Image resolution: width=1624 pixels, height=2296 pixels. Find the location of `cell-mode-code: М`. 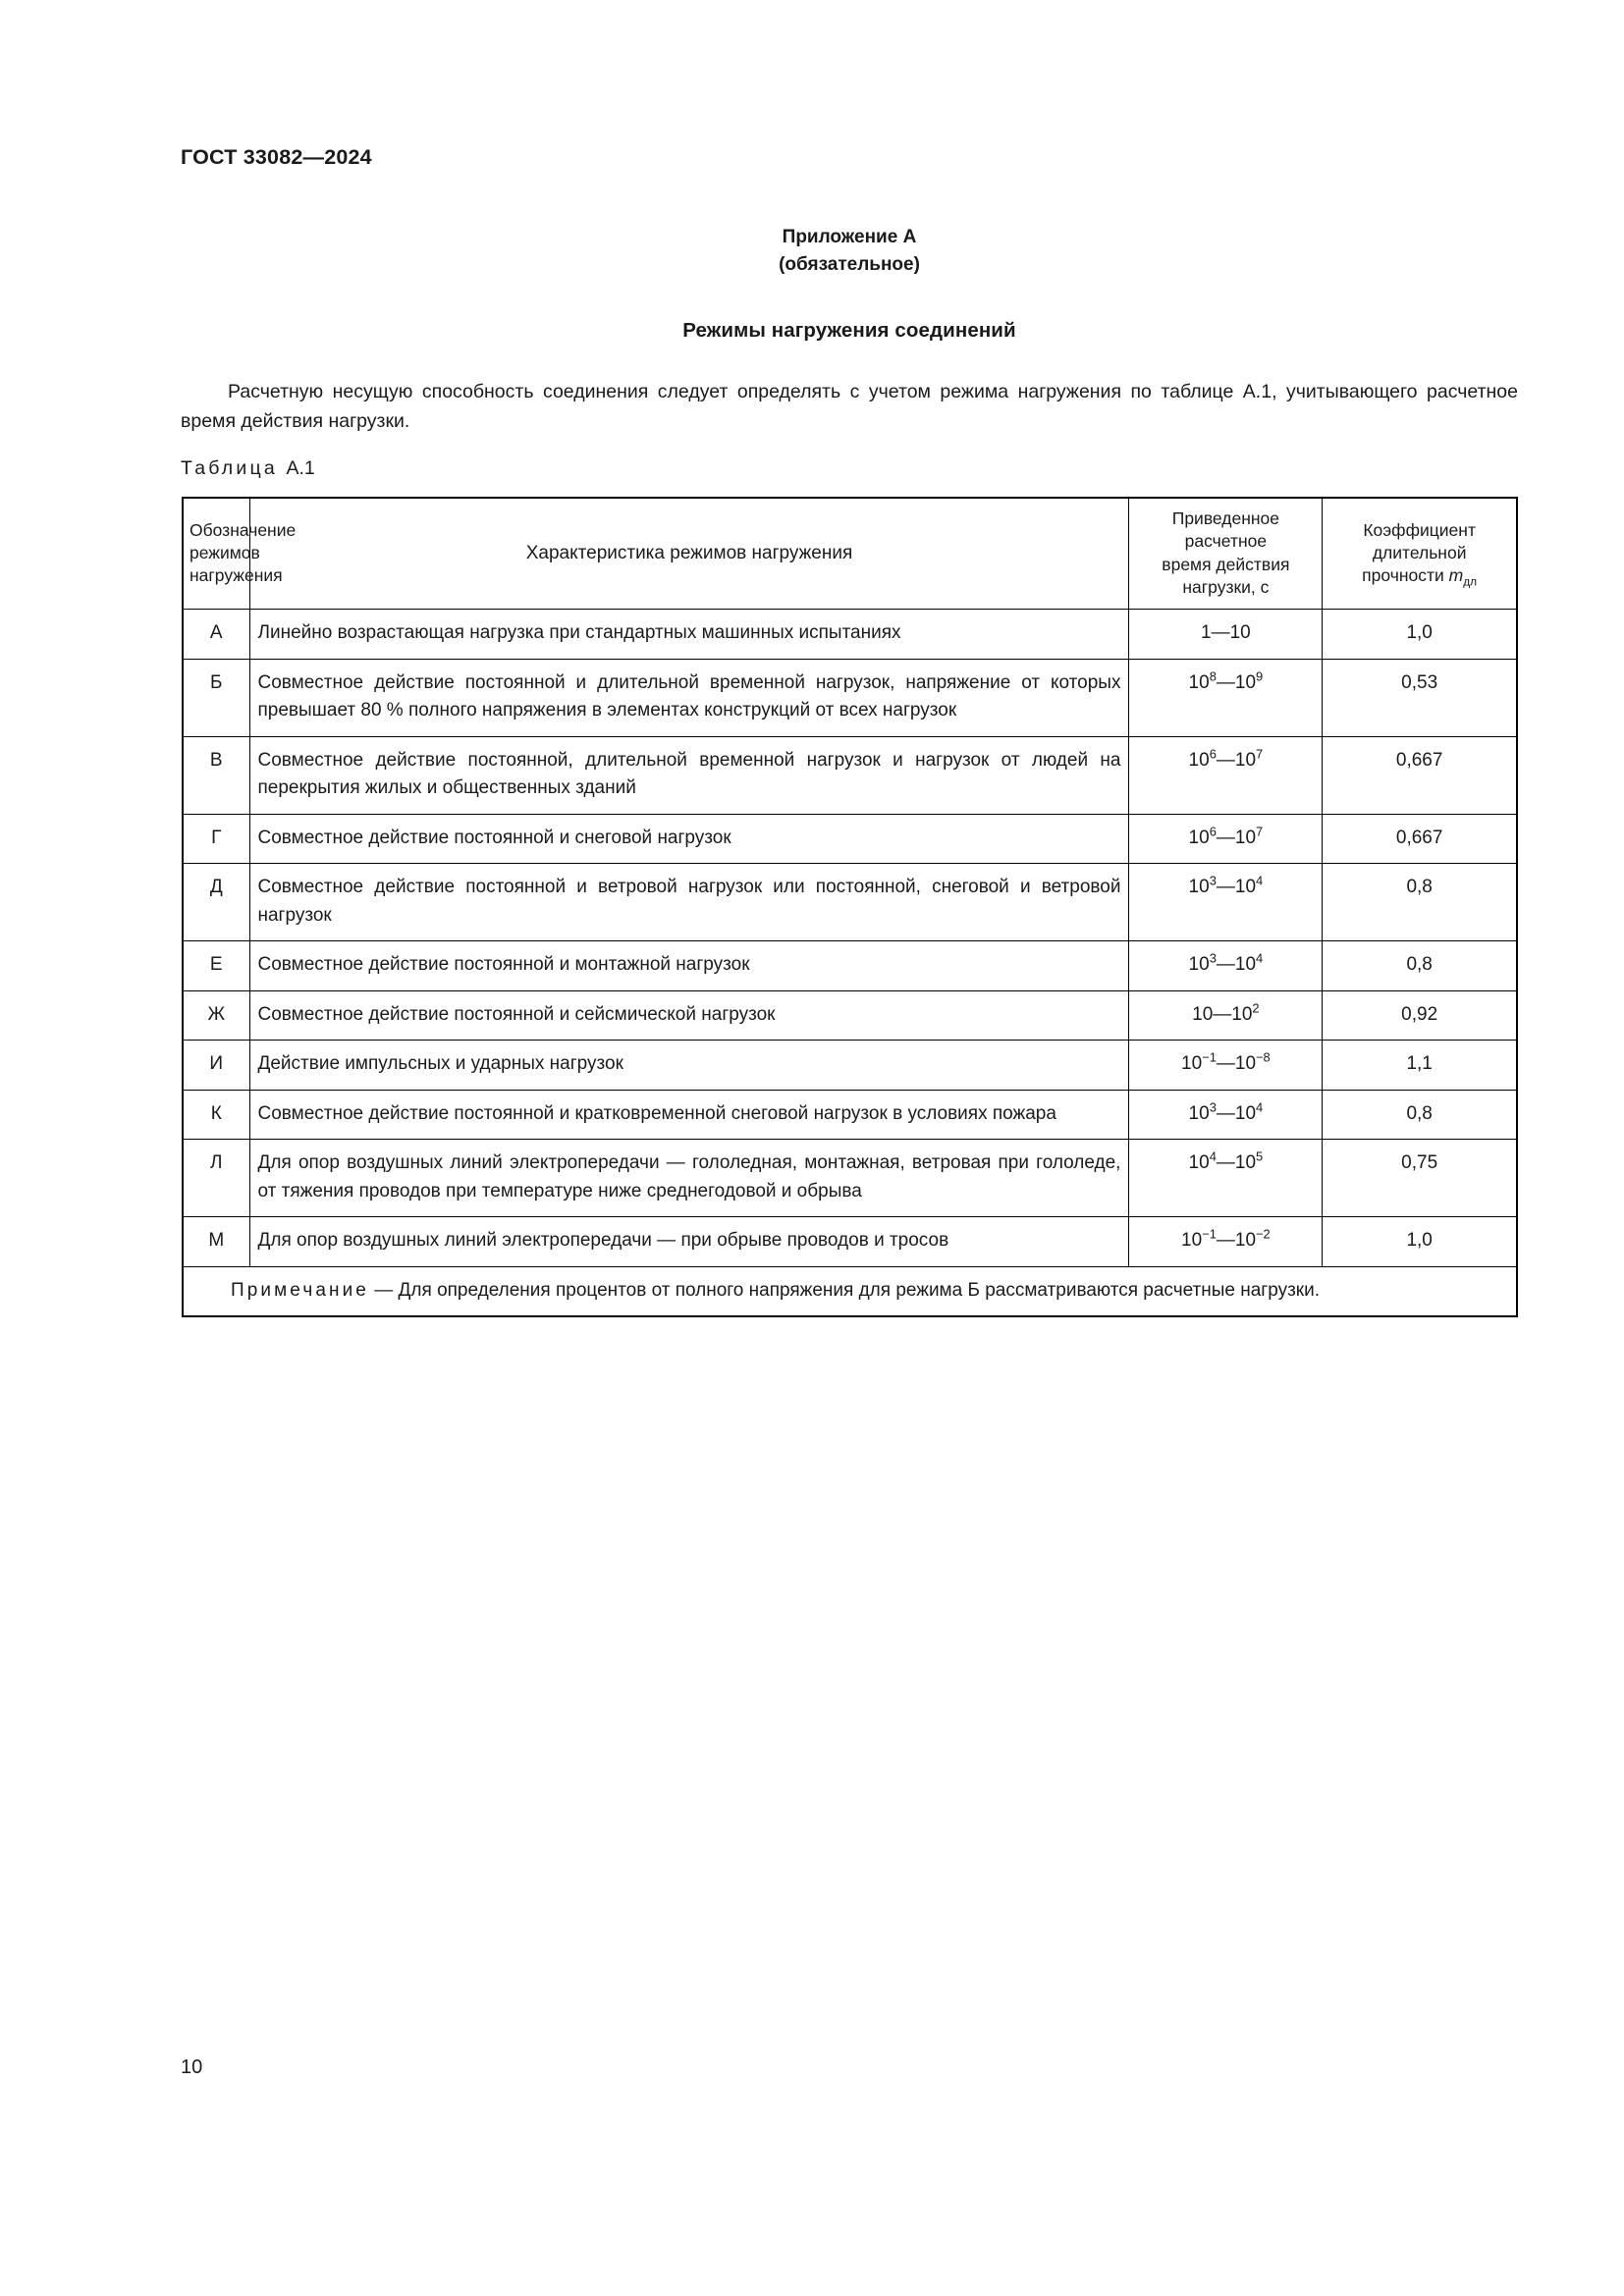

cell-mode-code: М is located at coordinates (216, 1241).